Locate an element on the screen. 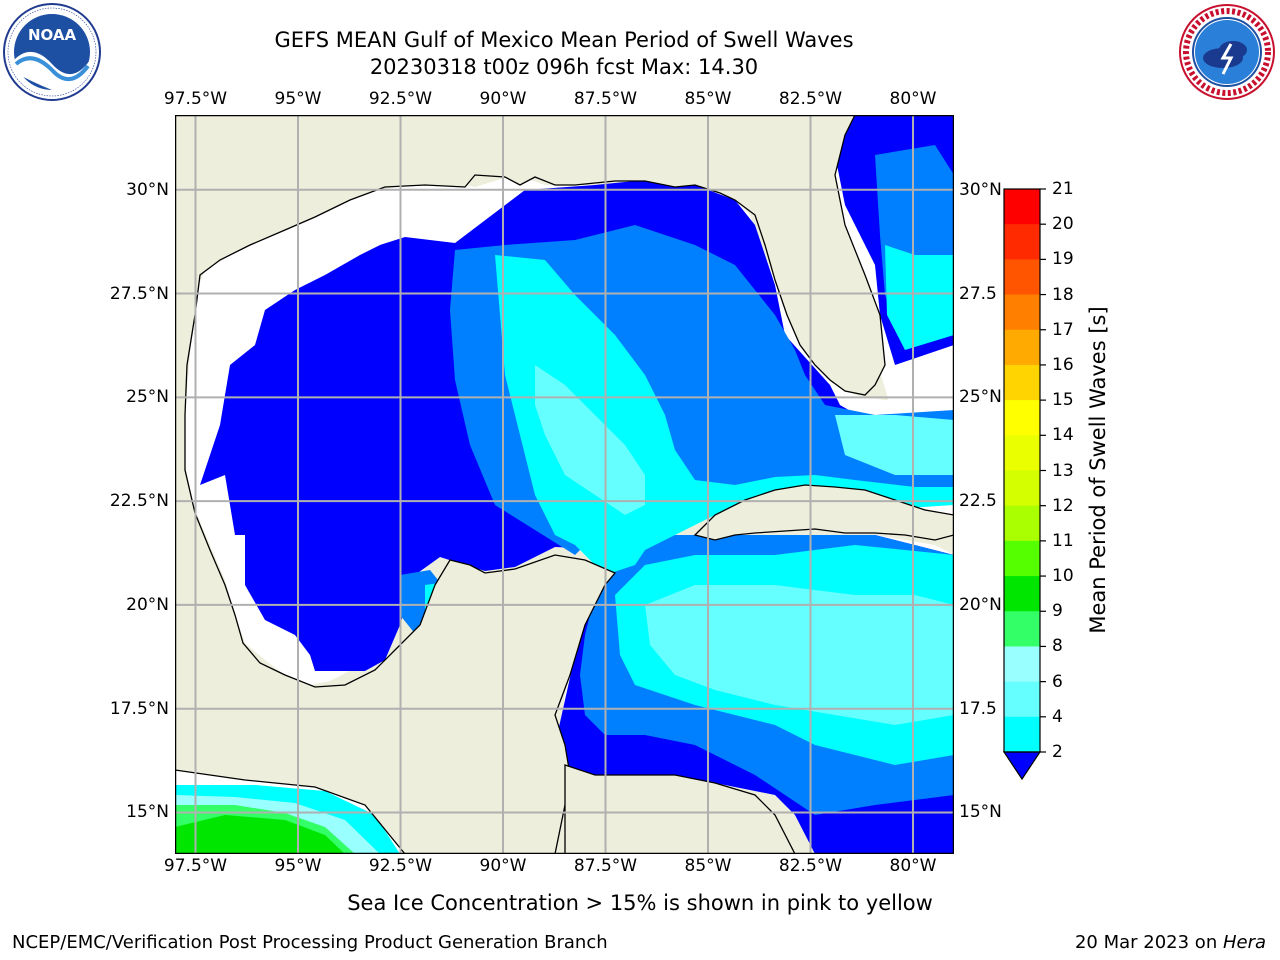 The height and width of the screenshot is (960, 1280). lon-tick-top: 90°W is located at coordinates (503, 99).